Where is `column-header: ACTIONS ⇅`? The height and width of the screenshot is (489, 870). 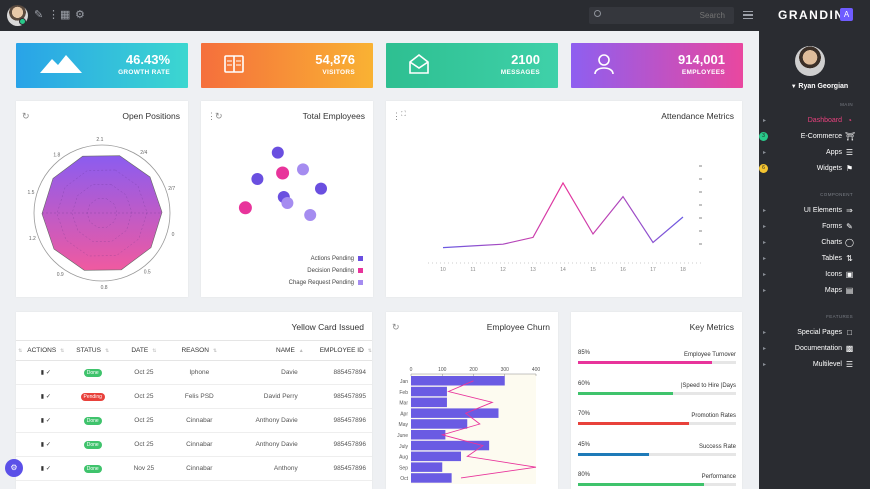
column-header: ACTIONS ⇅ is located at coordinates (46, 350).